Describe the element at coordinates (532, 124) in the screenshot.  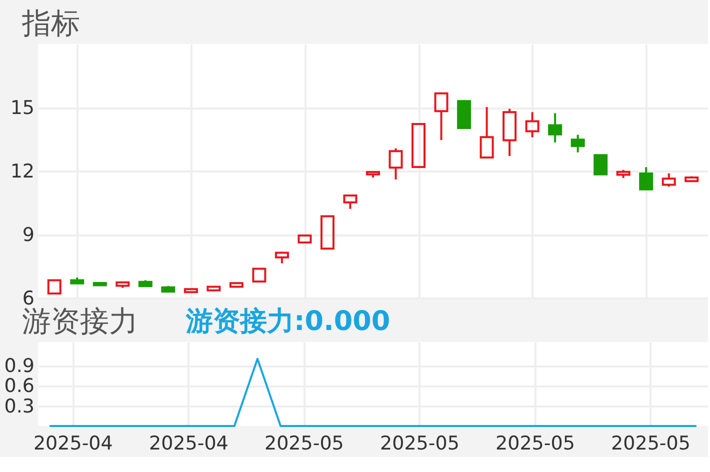
I see `candlestick` at that location.